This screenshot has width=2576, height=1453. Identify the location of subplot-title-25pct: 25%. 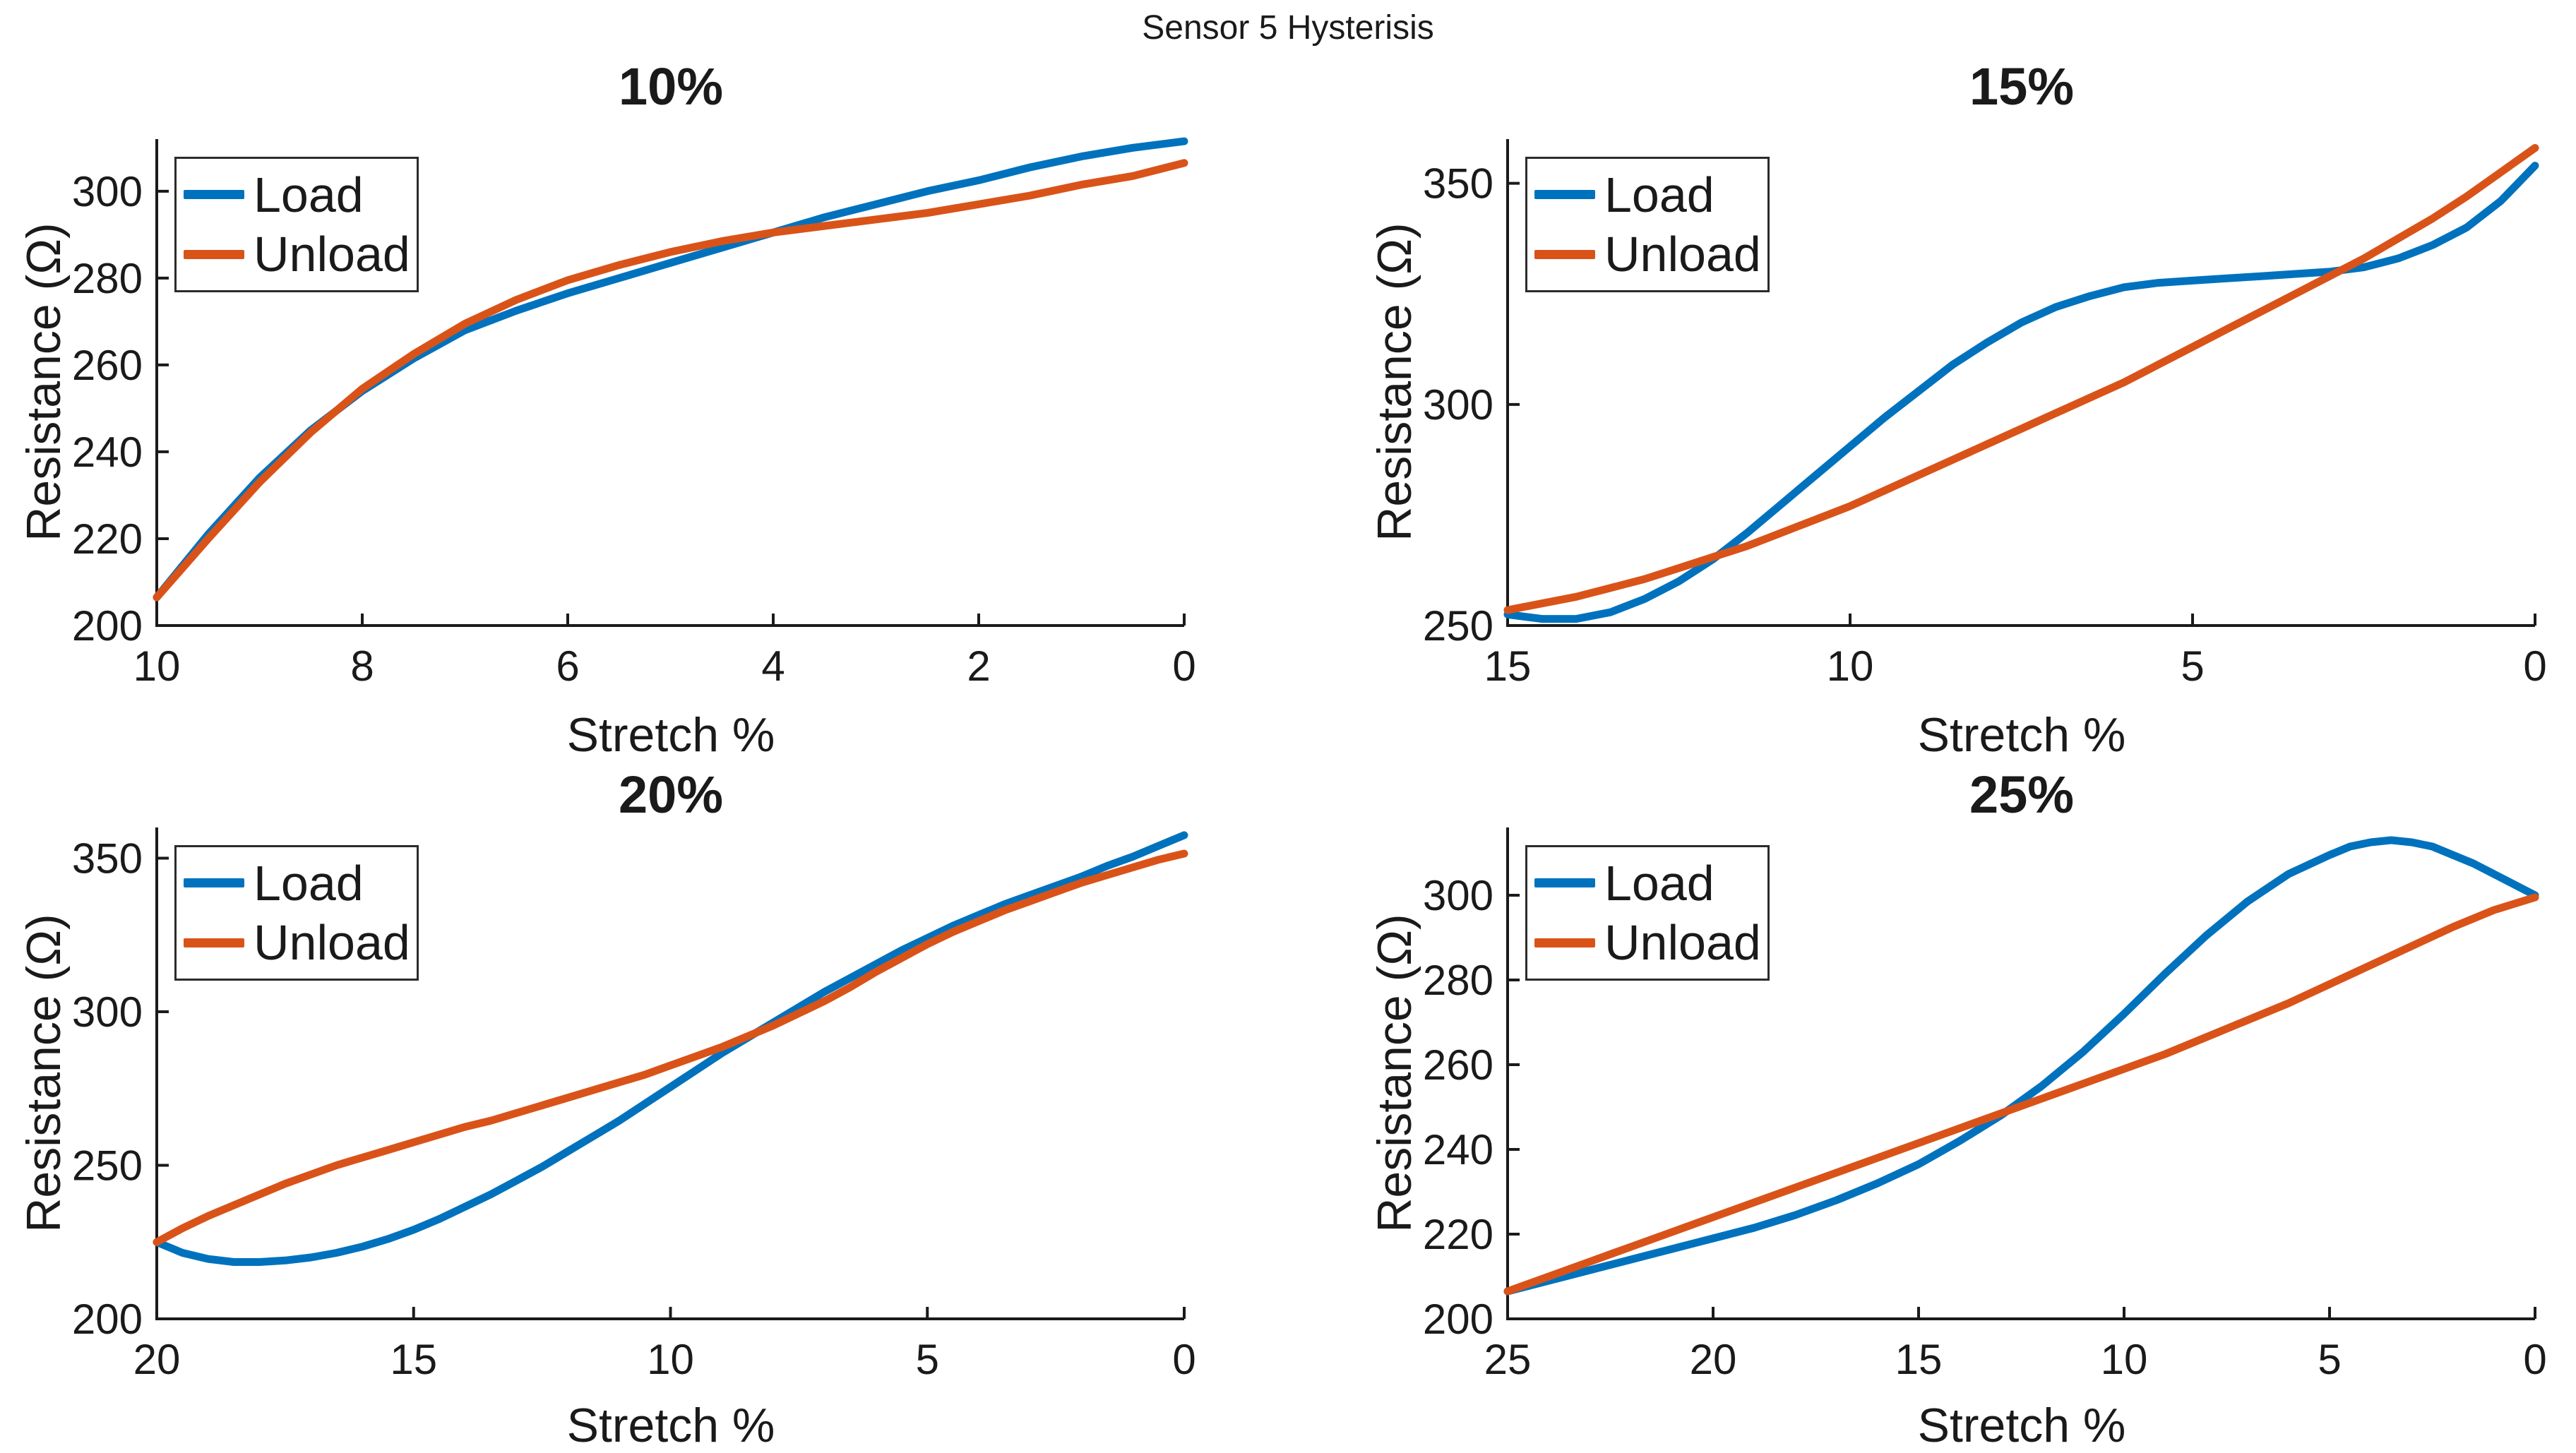
(2022, 794).